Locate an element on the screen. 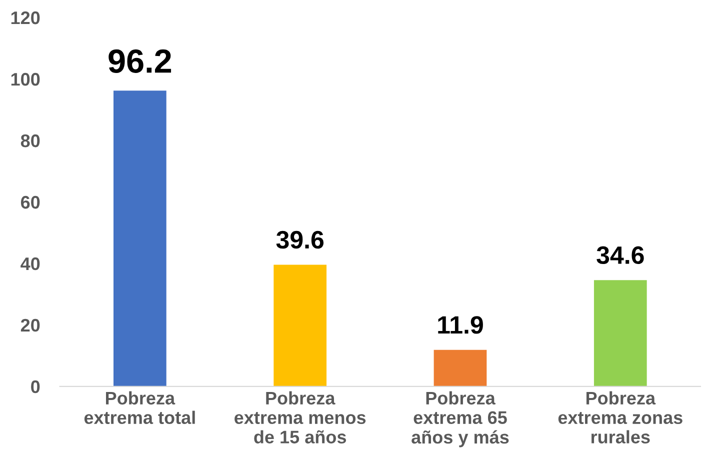  x-tick-label: Pobreza extrema zonas rurales is located at coordinates (620, 417).